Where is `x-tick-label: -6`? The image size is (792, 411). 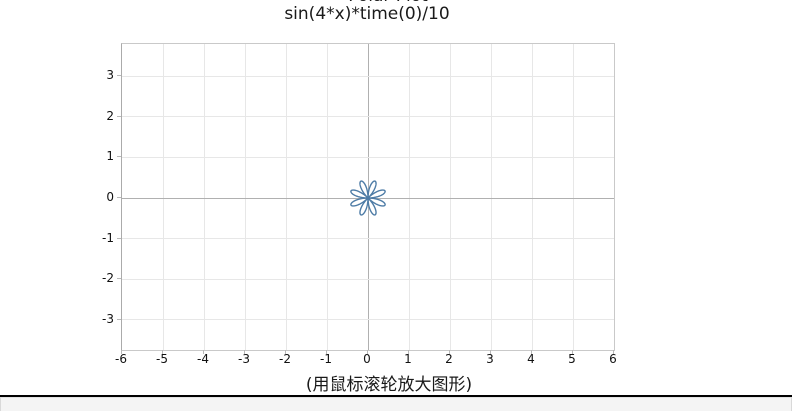 x-tick-label: -6 is located at coordinates (121, 359).